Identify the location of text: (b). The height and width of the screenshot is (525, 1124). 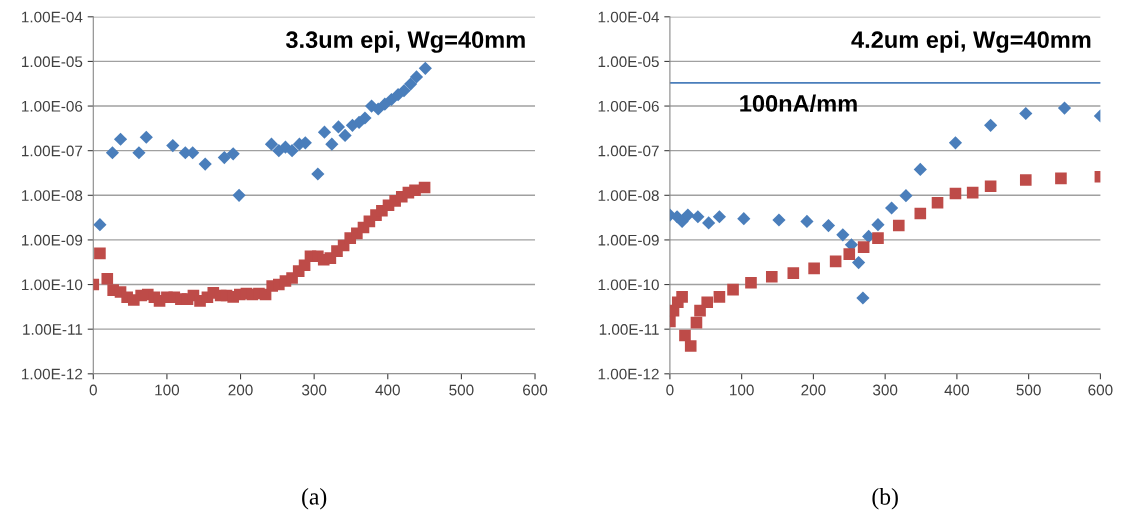
(885, 499).